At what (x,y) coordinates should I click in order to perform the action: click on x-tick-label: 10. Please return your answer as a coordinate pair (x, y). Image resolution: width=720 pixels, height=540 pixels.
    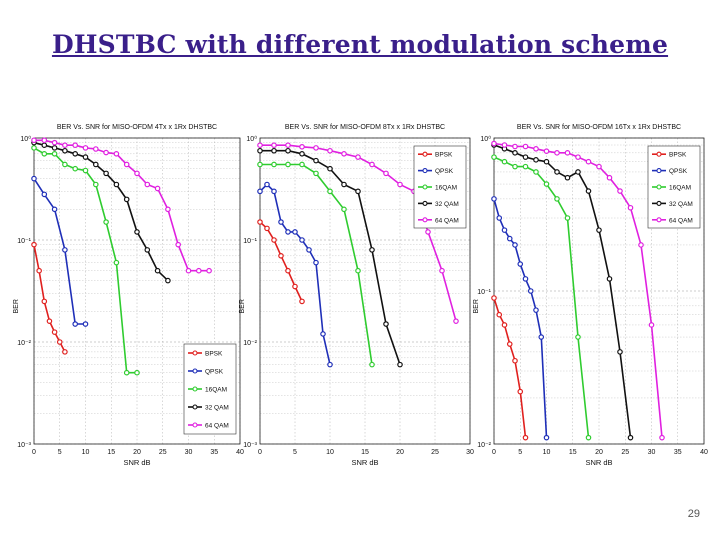
    Looking at the image, I should click on (547, 452).